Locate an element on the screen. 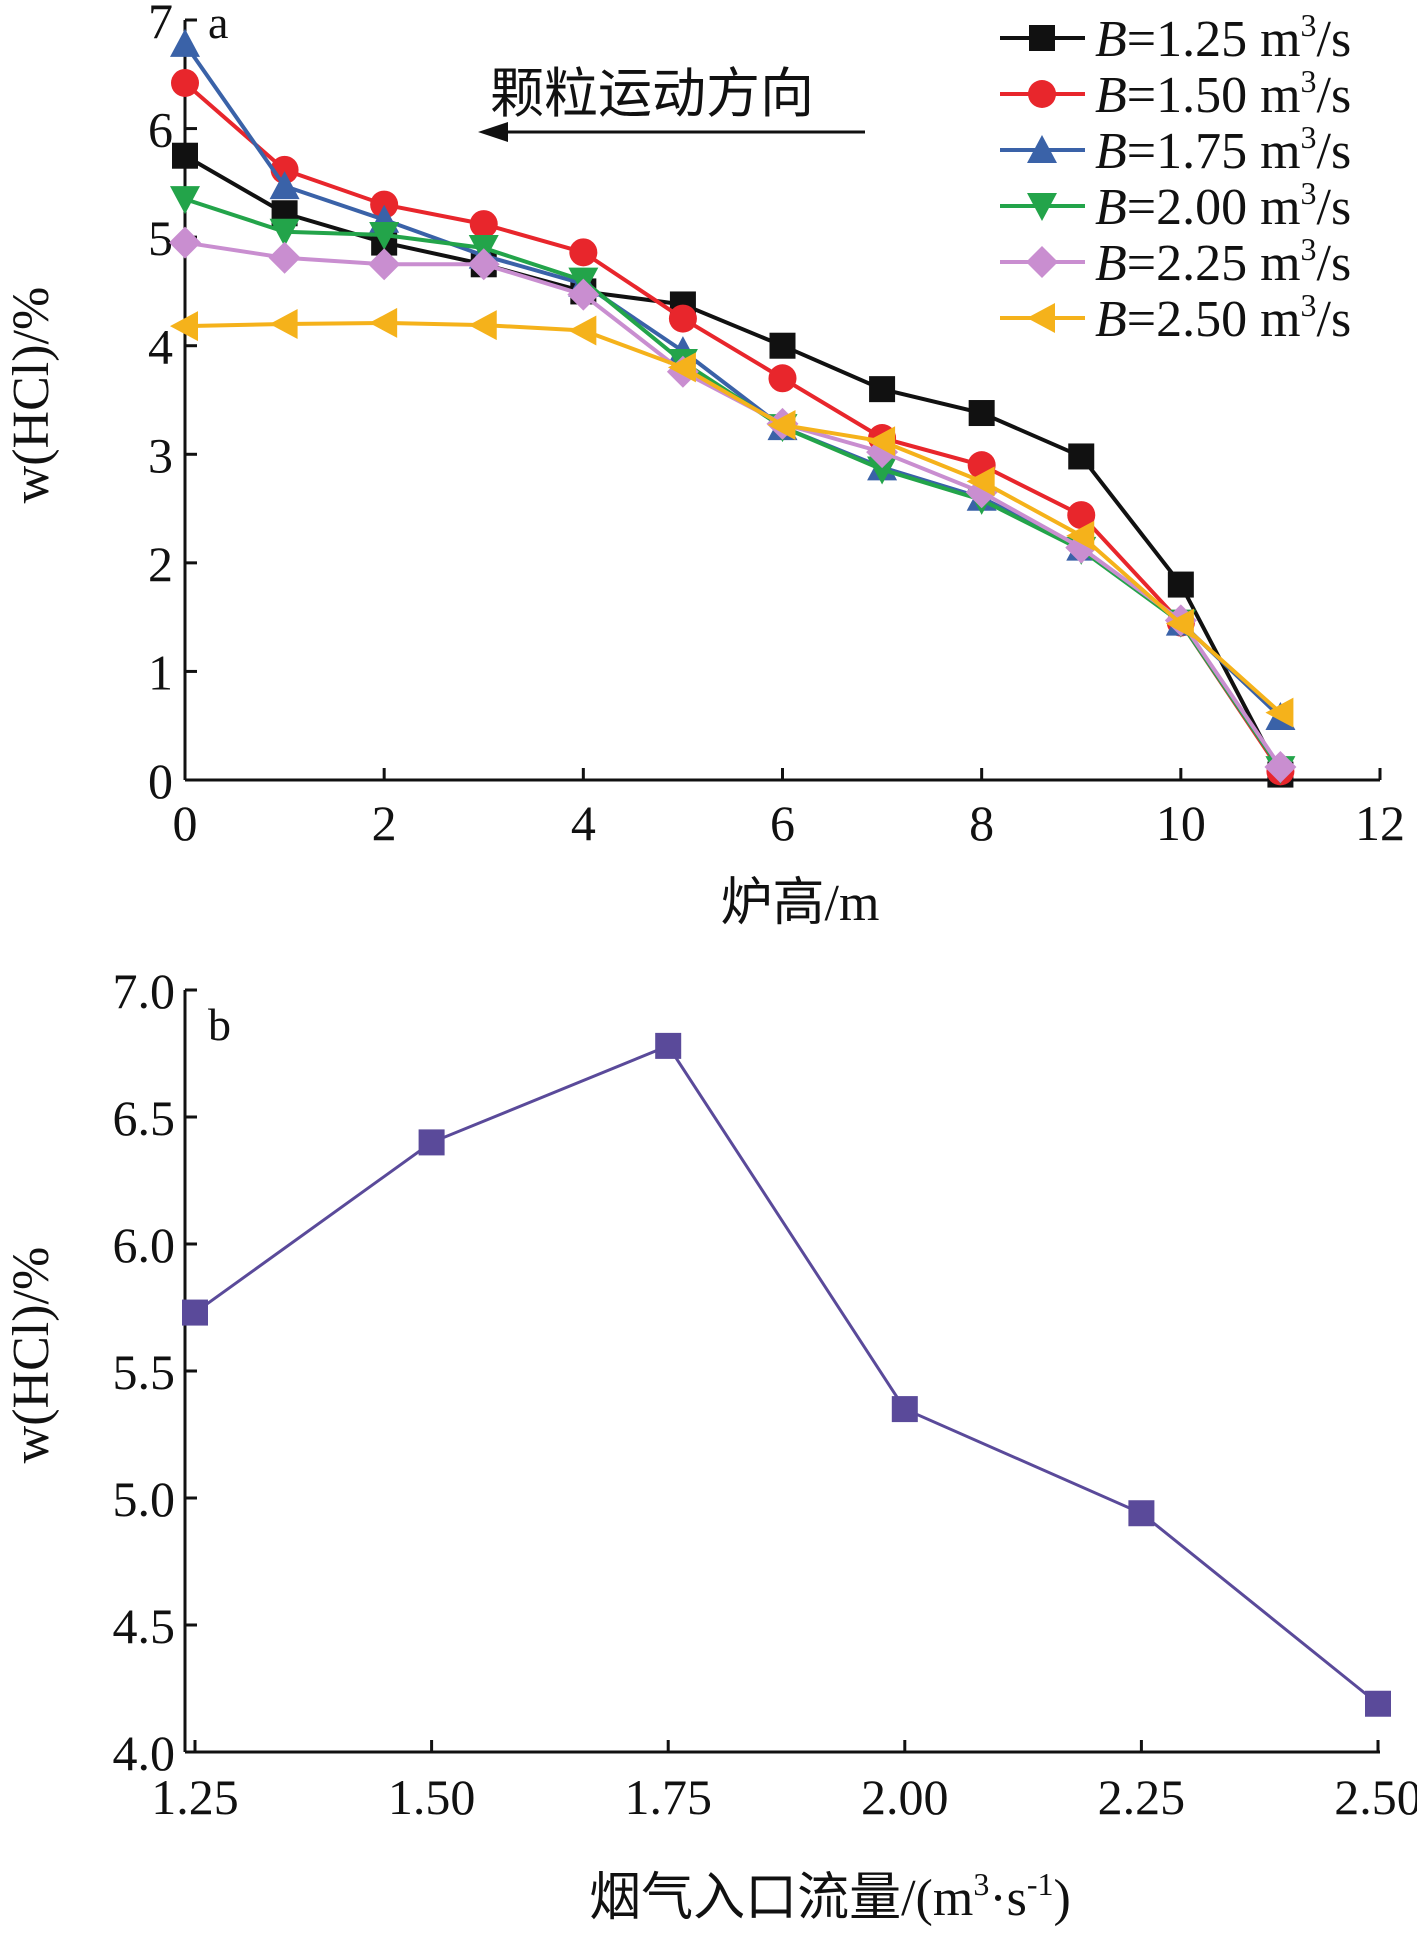 Image resolution: width=1417 pixels, height=1937 pixels. panel-a-x-tick-label: 6 is located at coordinates (782, 823).